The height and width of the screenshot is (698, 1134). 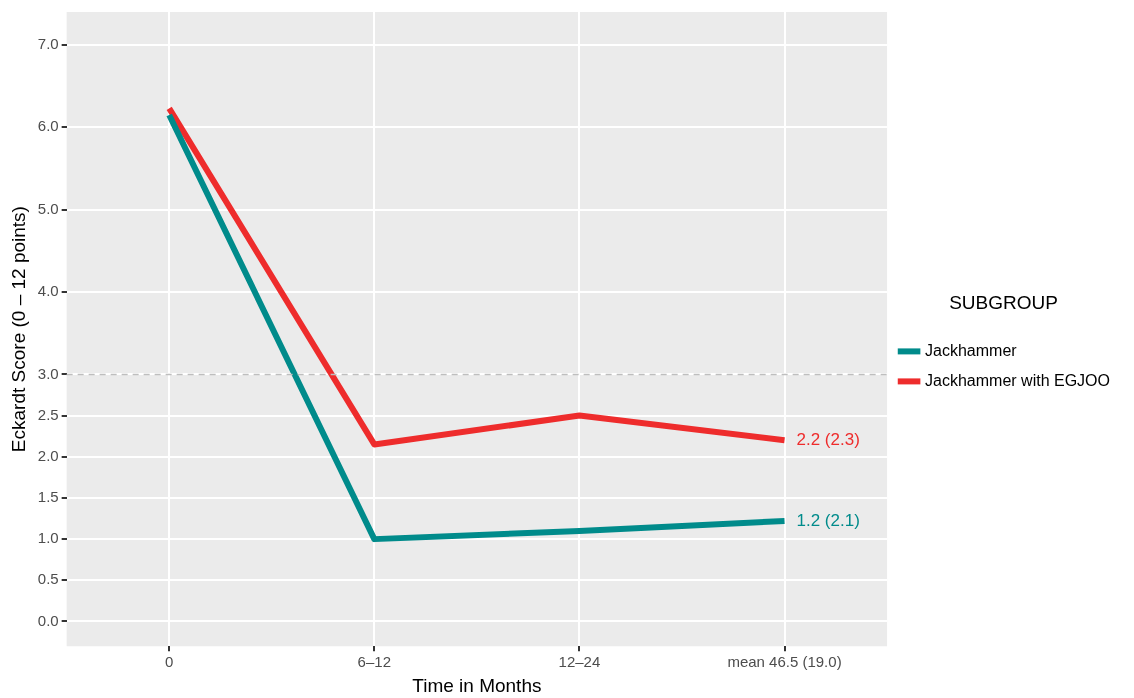 I want to click on y-tick-label: 4.0, so click(x=48, y=291).